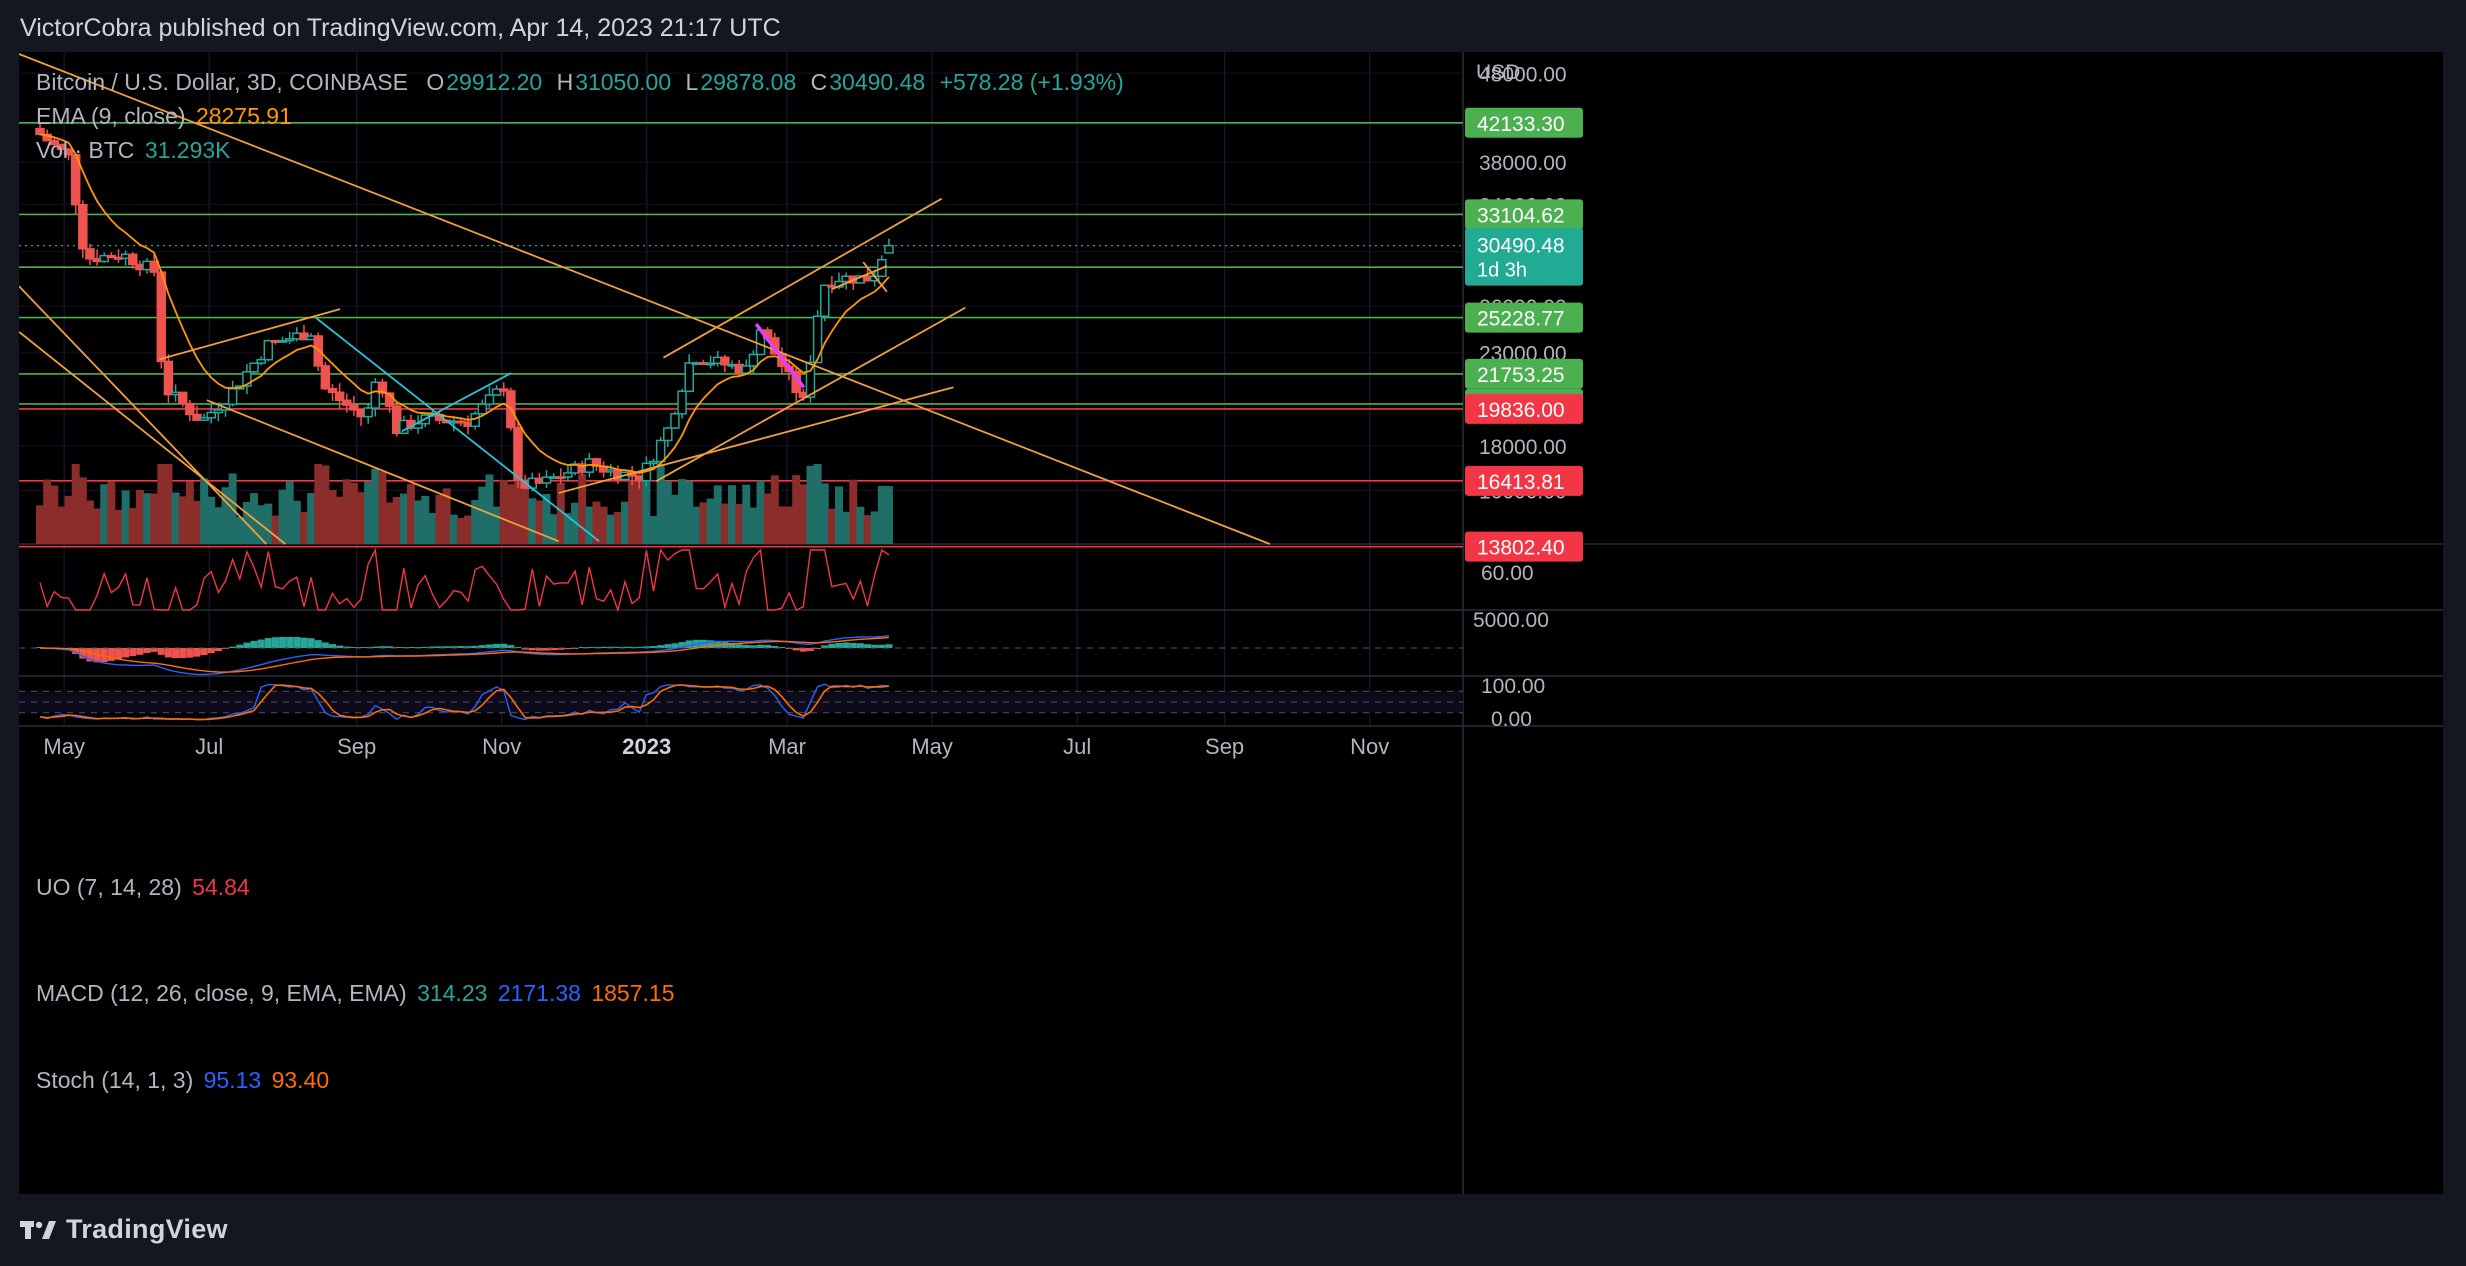  What do you see at coordinates (1498, 72) in the screenshot?
I see `currency-label: USD` at bounding box center [1498, 72].